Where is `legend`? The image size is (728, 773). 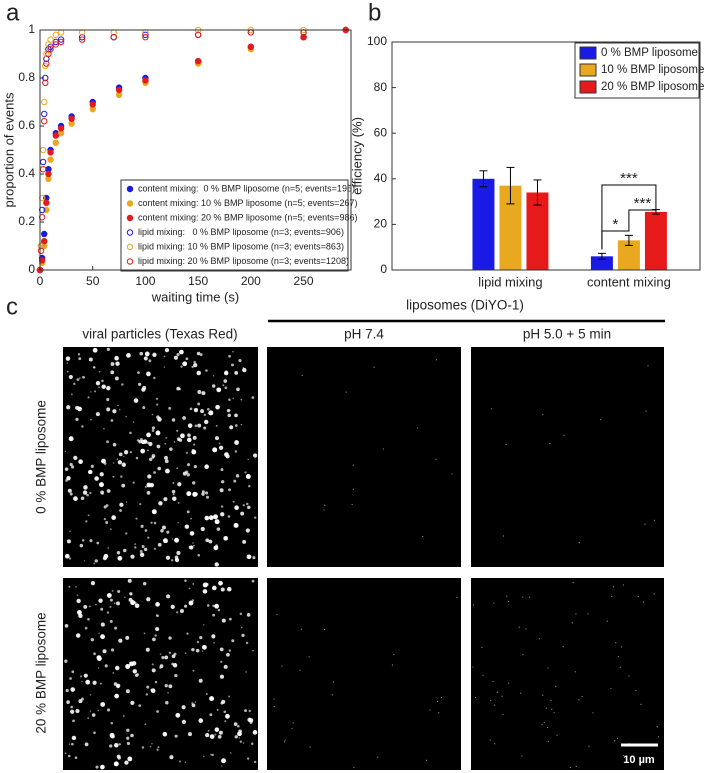 legend is located at coordinates (234, 225).